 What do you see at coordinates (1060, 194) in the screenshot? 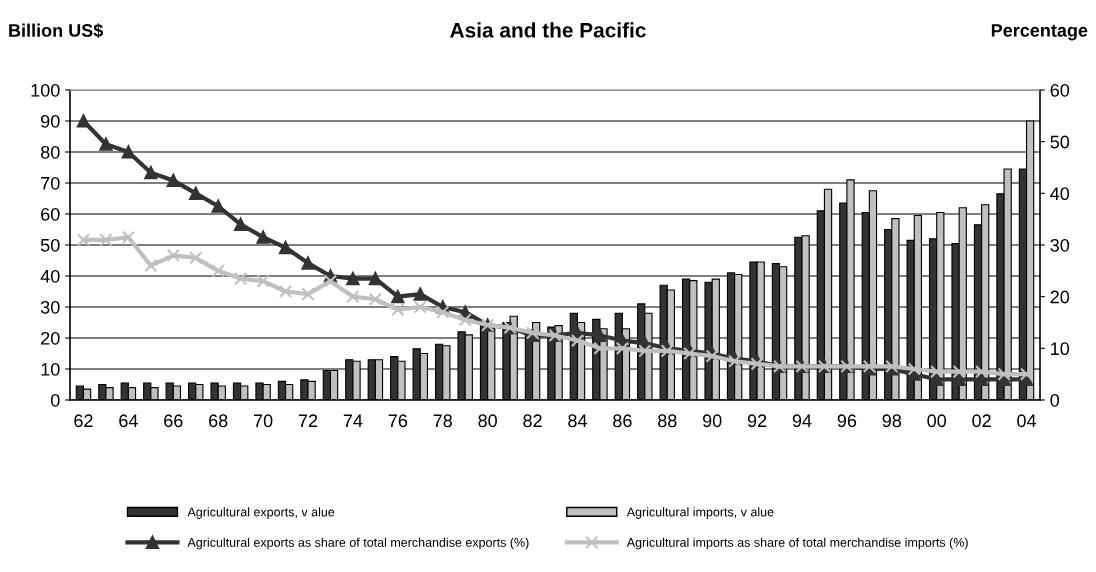
I see `y2-tick-label: 40` at bounding box center [1060, 194].